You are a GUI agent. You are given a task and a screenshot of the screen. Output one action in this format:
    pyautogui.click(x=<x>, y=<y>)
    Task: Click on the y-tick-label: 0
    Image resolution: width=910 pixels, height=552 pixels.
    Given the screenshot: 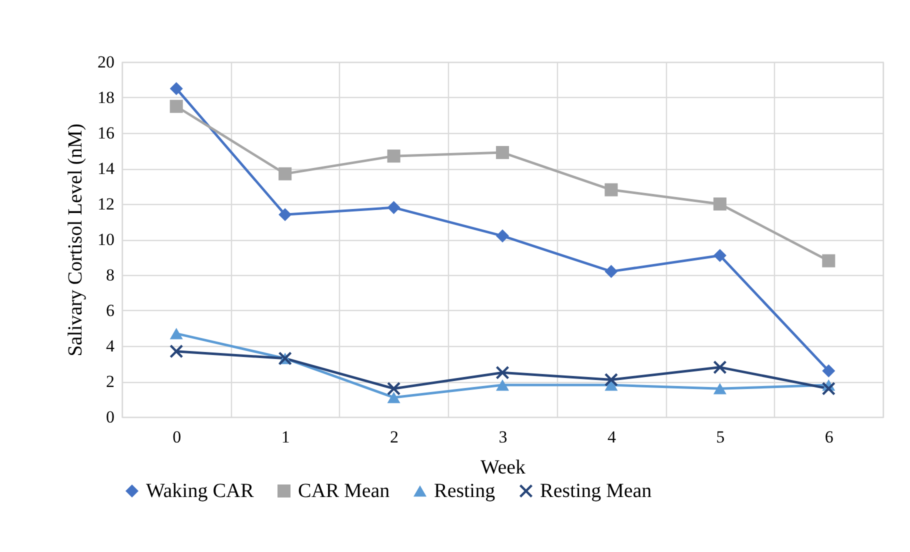 What is the action you would take?
    pyautogui.click(x=110, y=417)
    